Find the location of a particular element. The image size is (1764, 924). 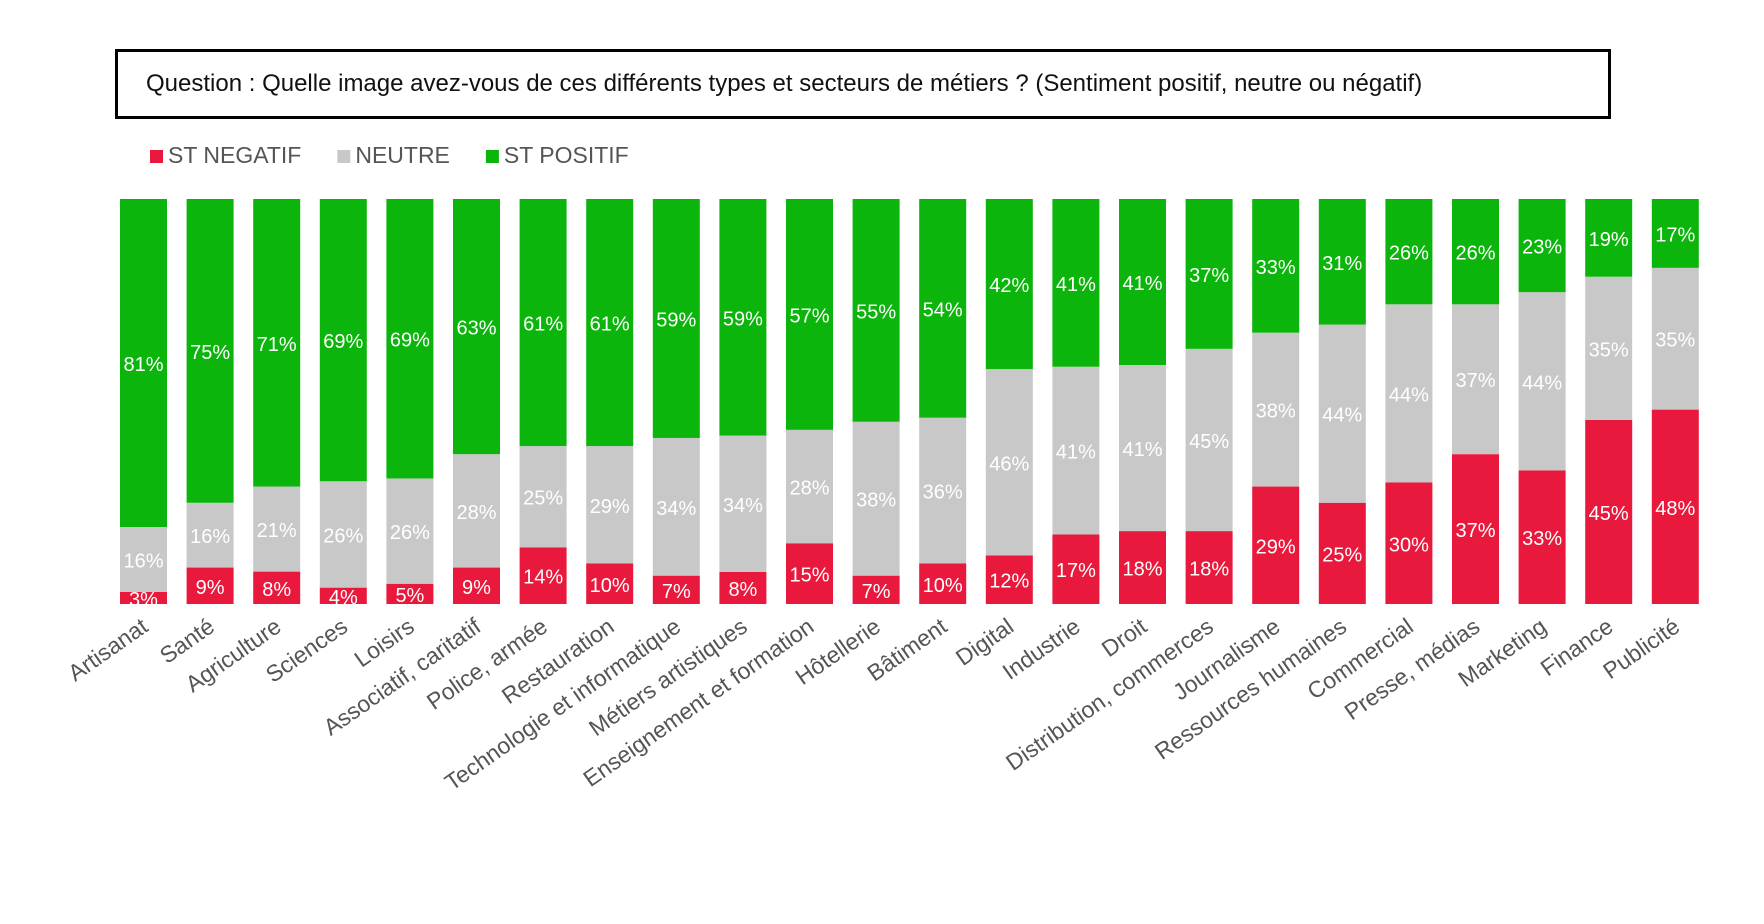

bar-st-positif-marketing is located at coordinates (1542, 246).